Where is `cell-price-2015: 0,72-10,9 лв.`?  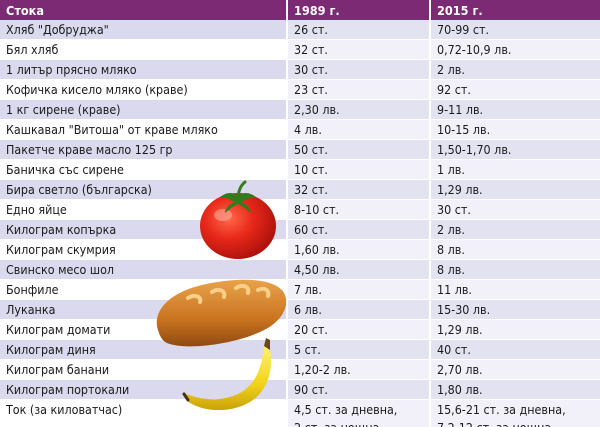 cell-price-2015: 0,72-10,9 лв. is located at coordinates (515, 49).